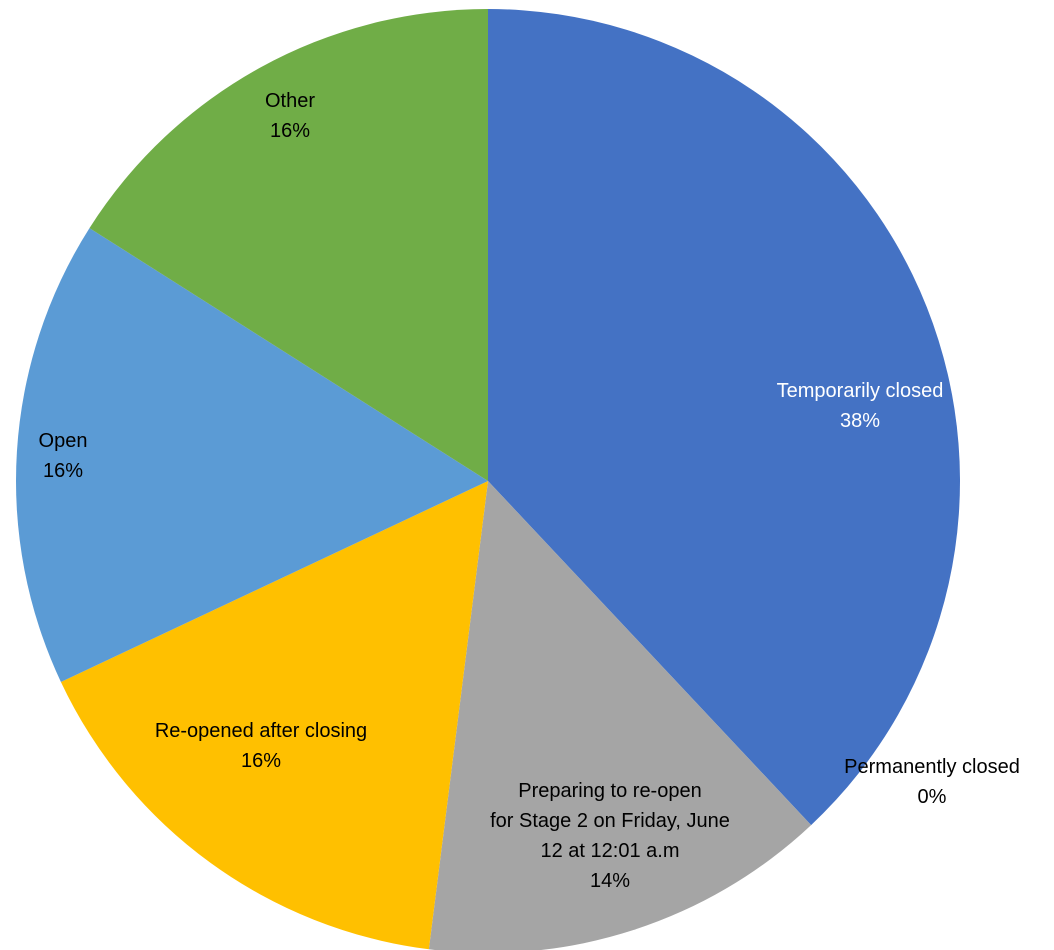 The width and height of the screenshot is (1054, 950). What do you see at coordinates (63, 456) in the screenshot?
I see `data-label-open: Open 16%` at bounding box center [63, 456].